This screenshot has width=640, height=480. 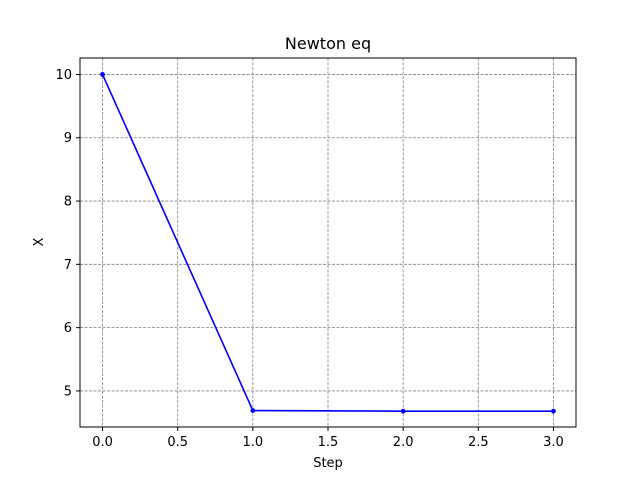 What do you see at coordinates (328, 463) in the screenshot?
I see `x-axis-label: Step` at bounding box center [328, 463].